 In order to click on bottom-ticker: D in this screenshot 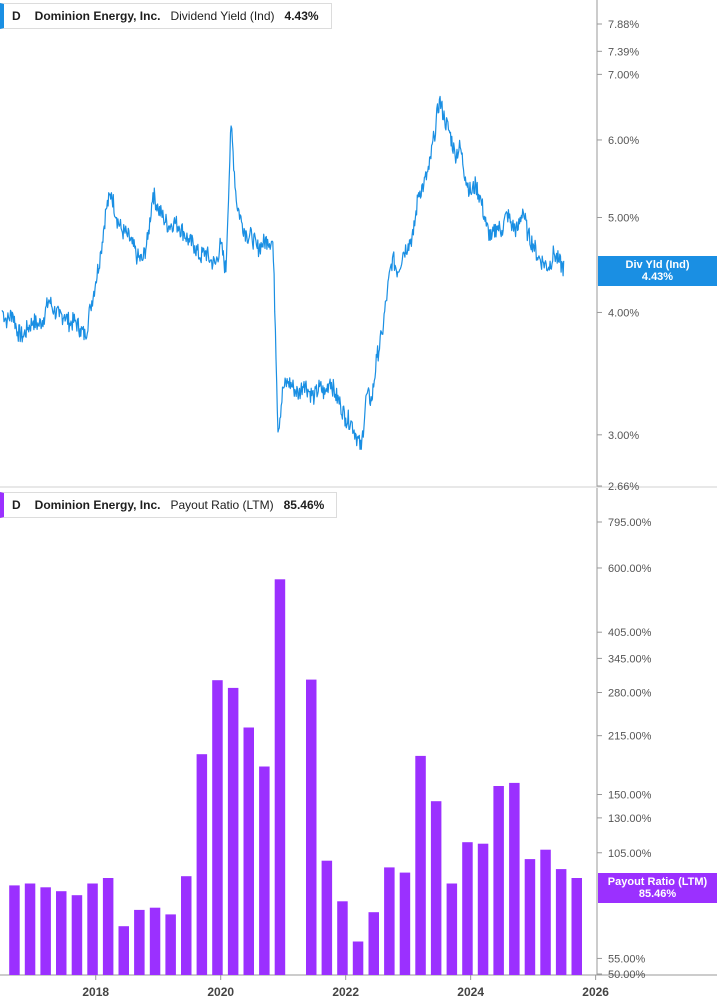, I will do `click(16, 505)`.